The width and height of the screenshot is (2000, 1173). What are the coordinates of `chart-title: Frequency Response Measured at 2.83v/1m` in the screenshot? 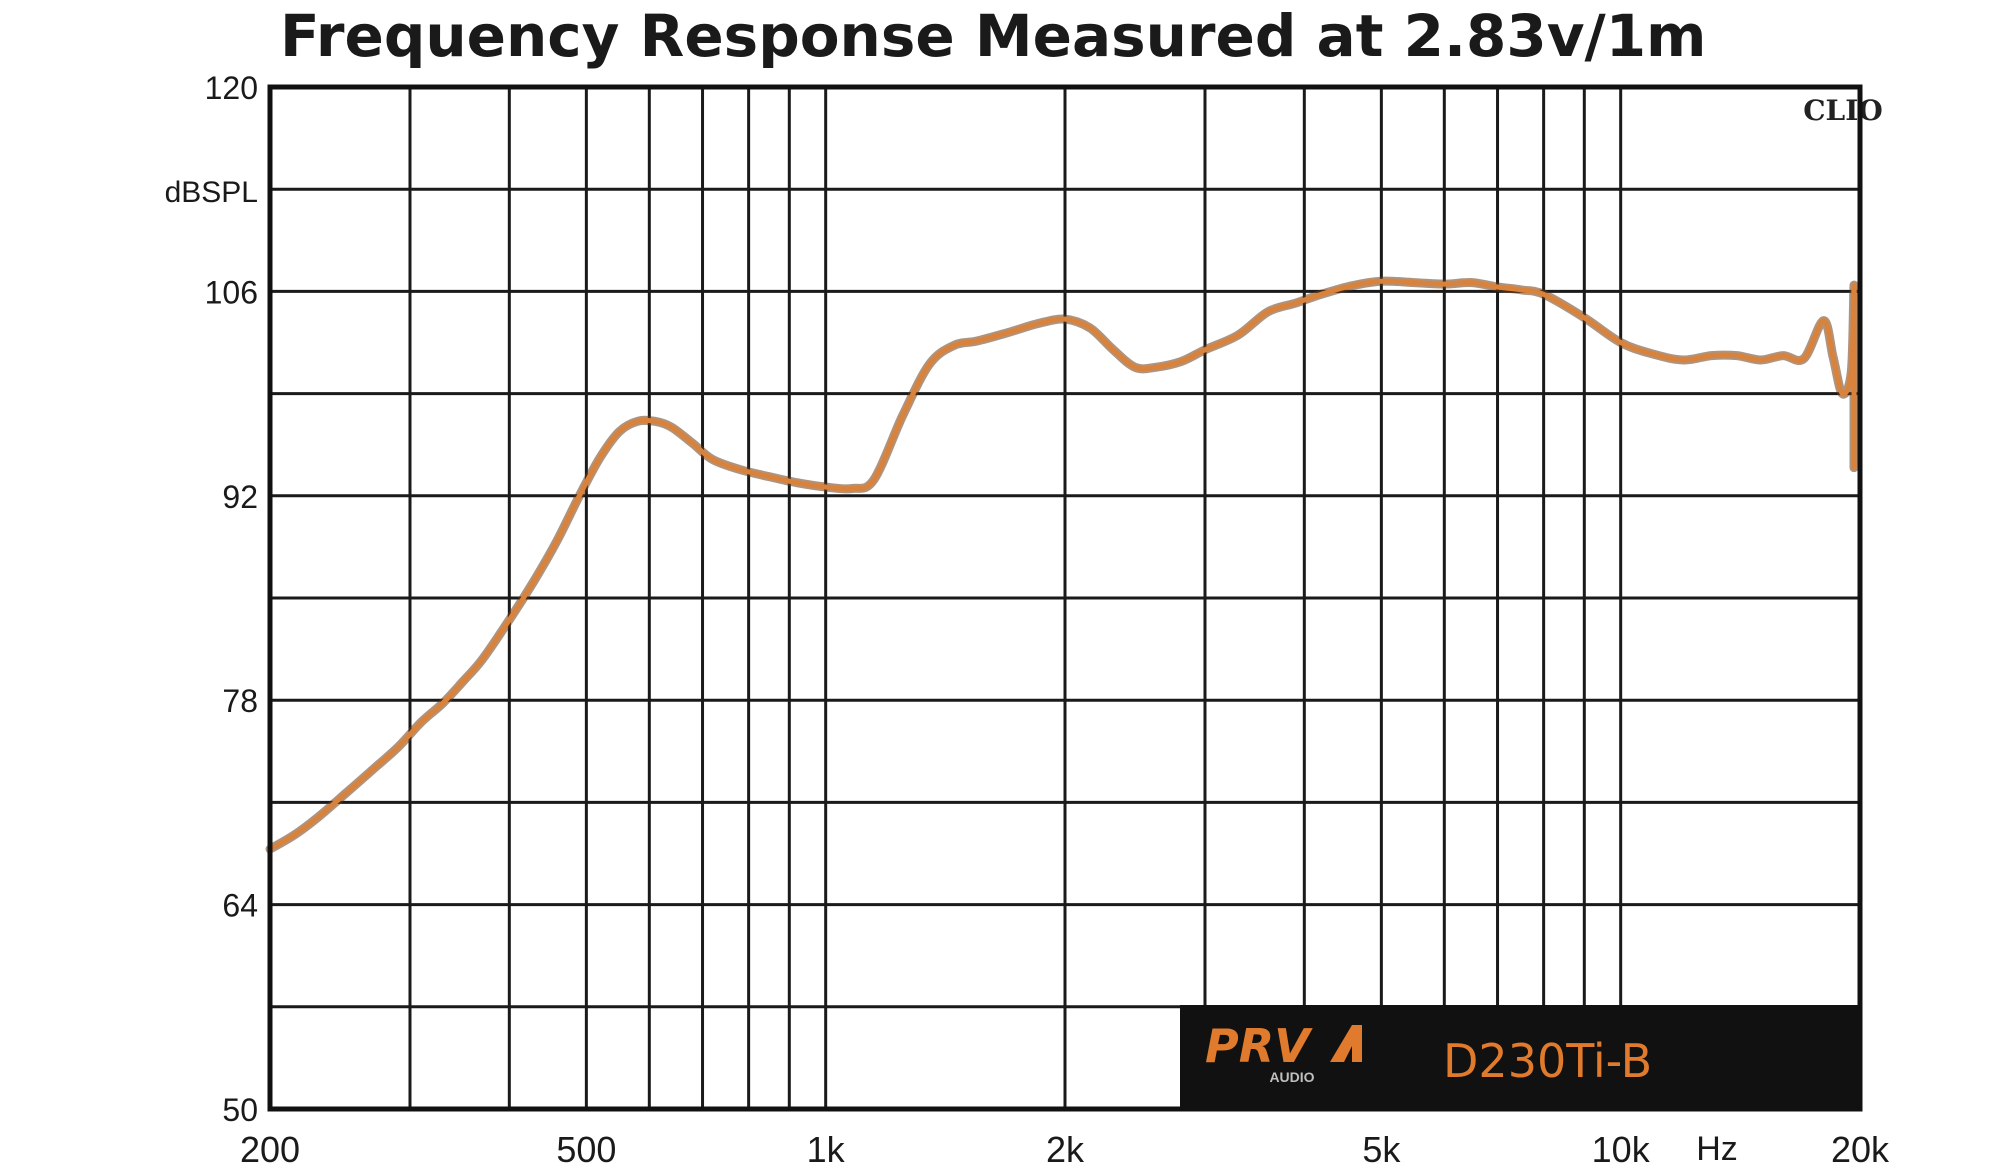 It's located at (993, 36).